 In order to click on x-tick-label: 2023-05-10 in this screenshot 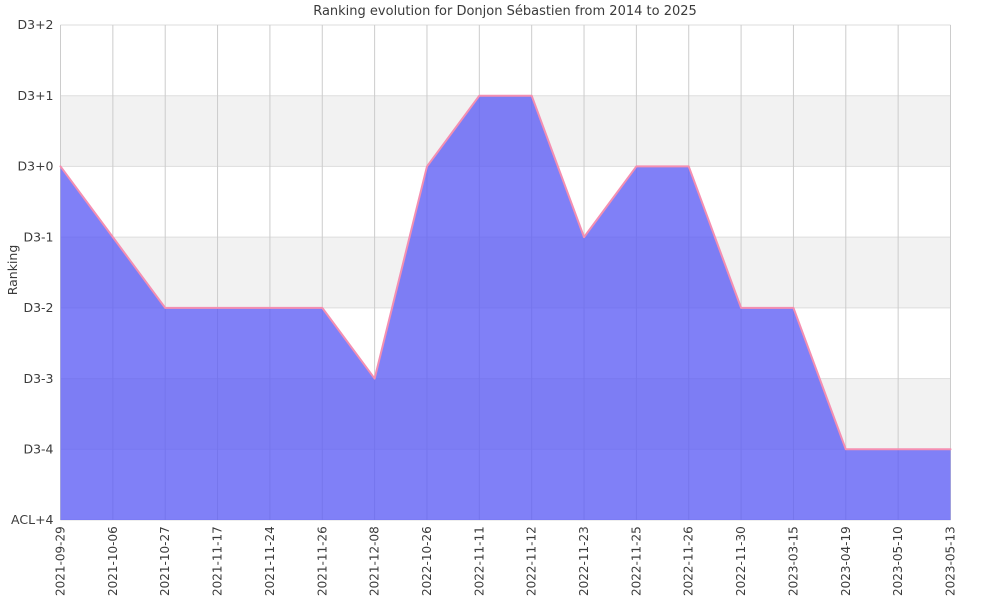, I will do `click(898, 561)`.